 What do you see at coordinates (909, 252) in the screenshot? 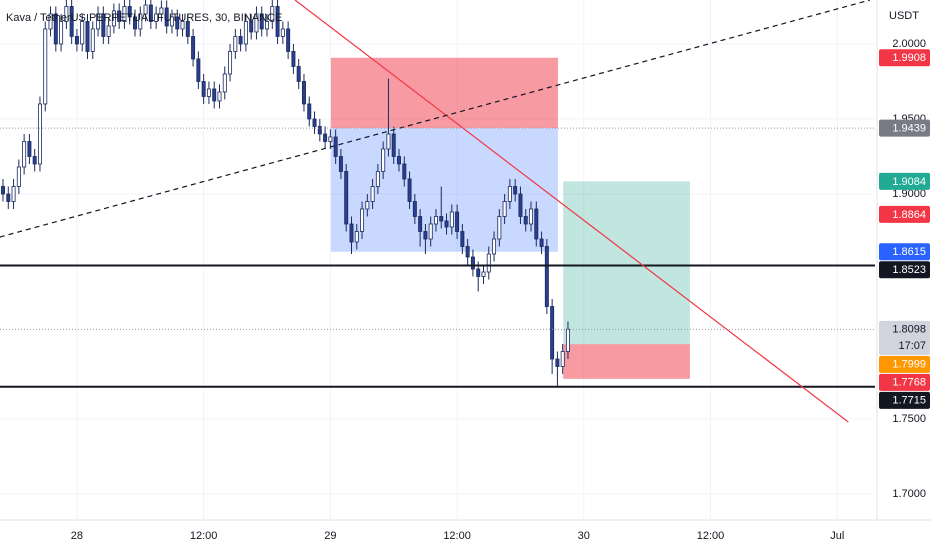
I see `price-badge-label: 1.8615` at bounding box center [909, 252].